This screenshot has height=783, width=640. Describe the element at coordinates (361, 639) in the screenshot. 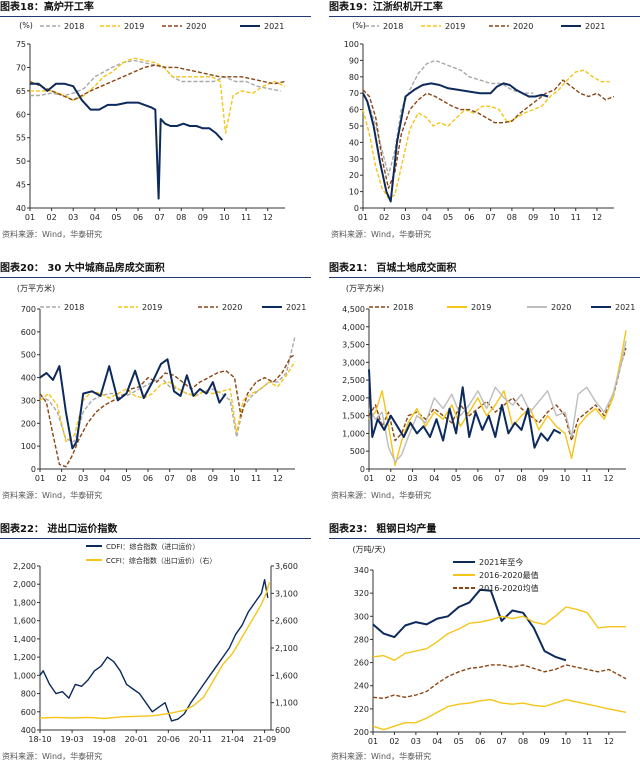

I see `y-tick-label: 280` at that location.